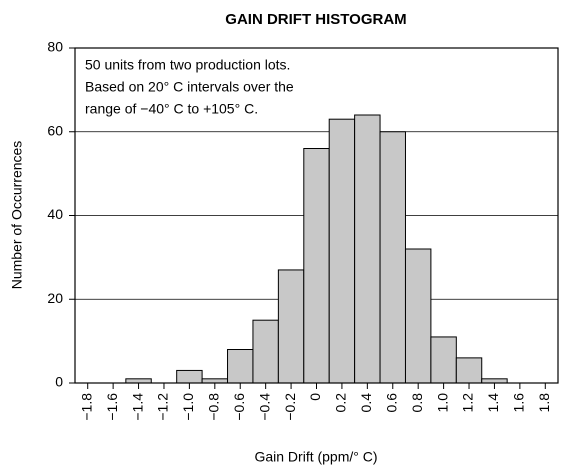 This screenshot has width=569, height=472. Describe the element at coordinates (171, 109) in the screenshot. I see `annotation-text: range of −40° C to +105° C.` at that location.